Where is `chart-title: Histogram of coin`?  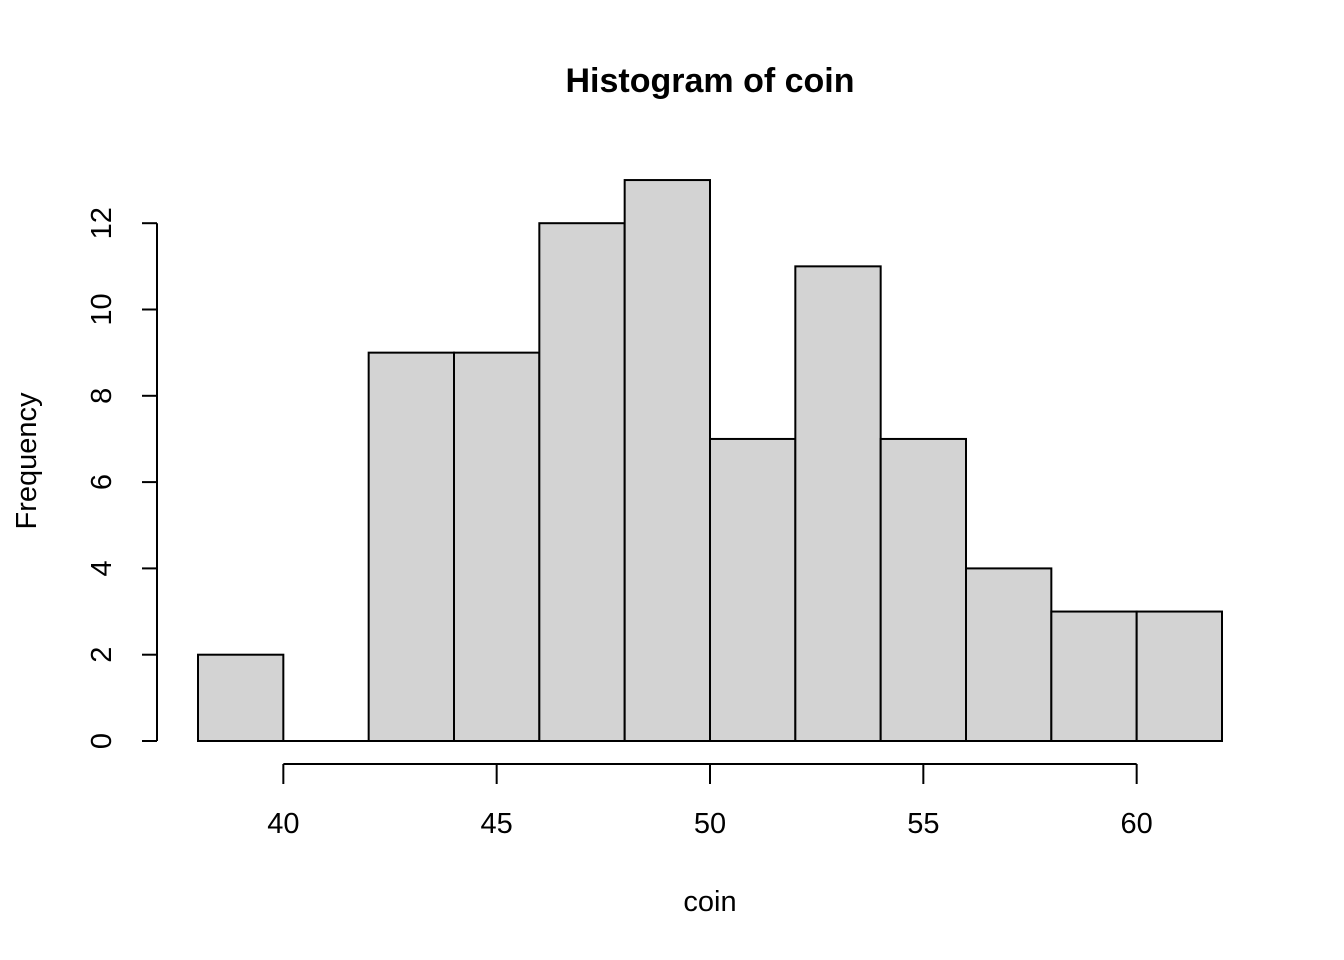 chart-title: Histogram of coin is located at coordinates (709, 81).